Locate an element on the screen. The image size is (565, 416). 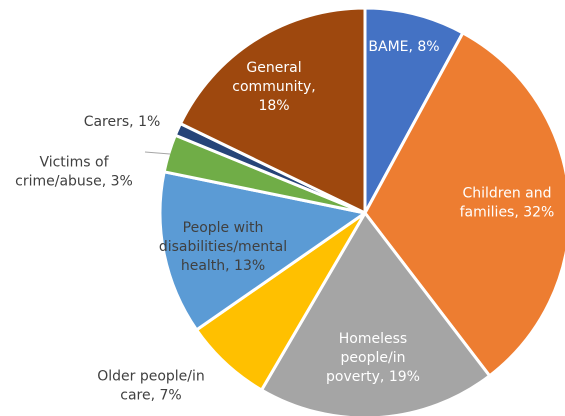
slice-label-line: Victims of is located at coordinates (74, 163).